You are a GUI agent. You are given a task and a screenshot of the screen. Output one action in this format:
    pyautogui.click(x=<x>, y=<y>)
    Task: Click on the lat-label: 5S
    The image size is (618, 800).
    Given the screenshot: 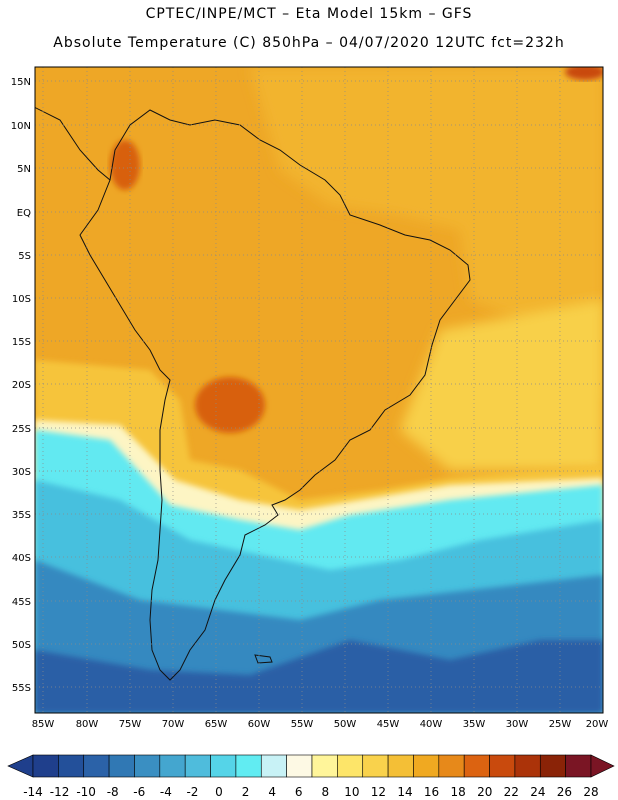 What is the action you would take?
    pyautogui.click(x=24, y=256)
    